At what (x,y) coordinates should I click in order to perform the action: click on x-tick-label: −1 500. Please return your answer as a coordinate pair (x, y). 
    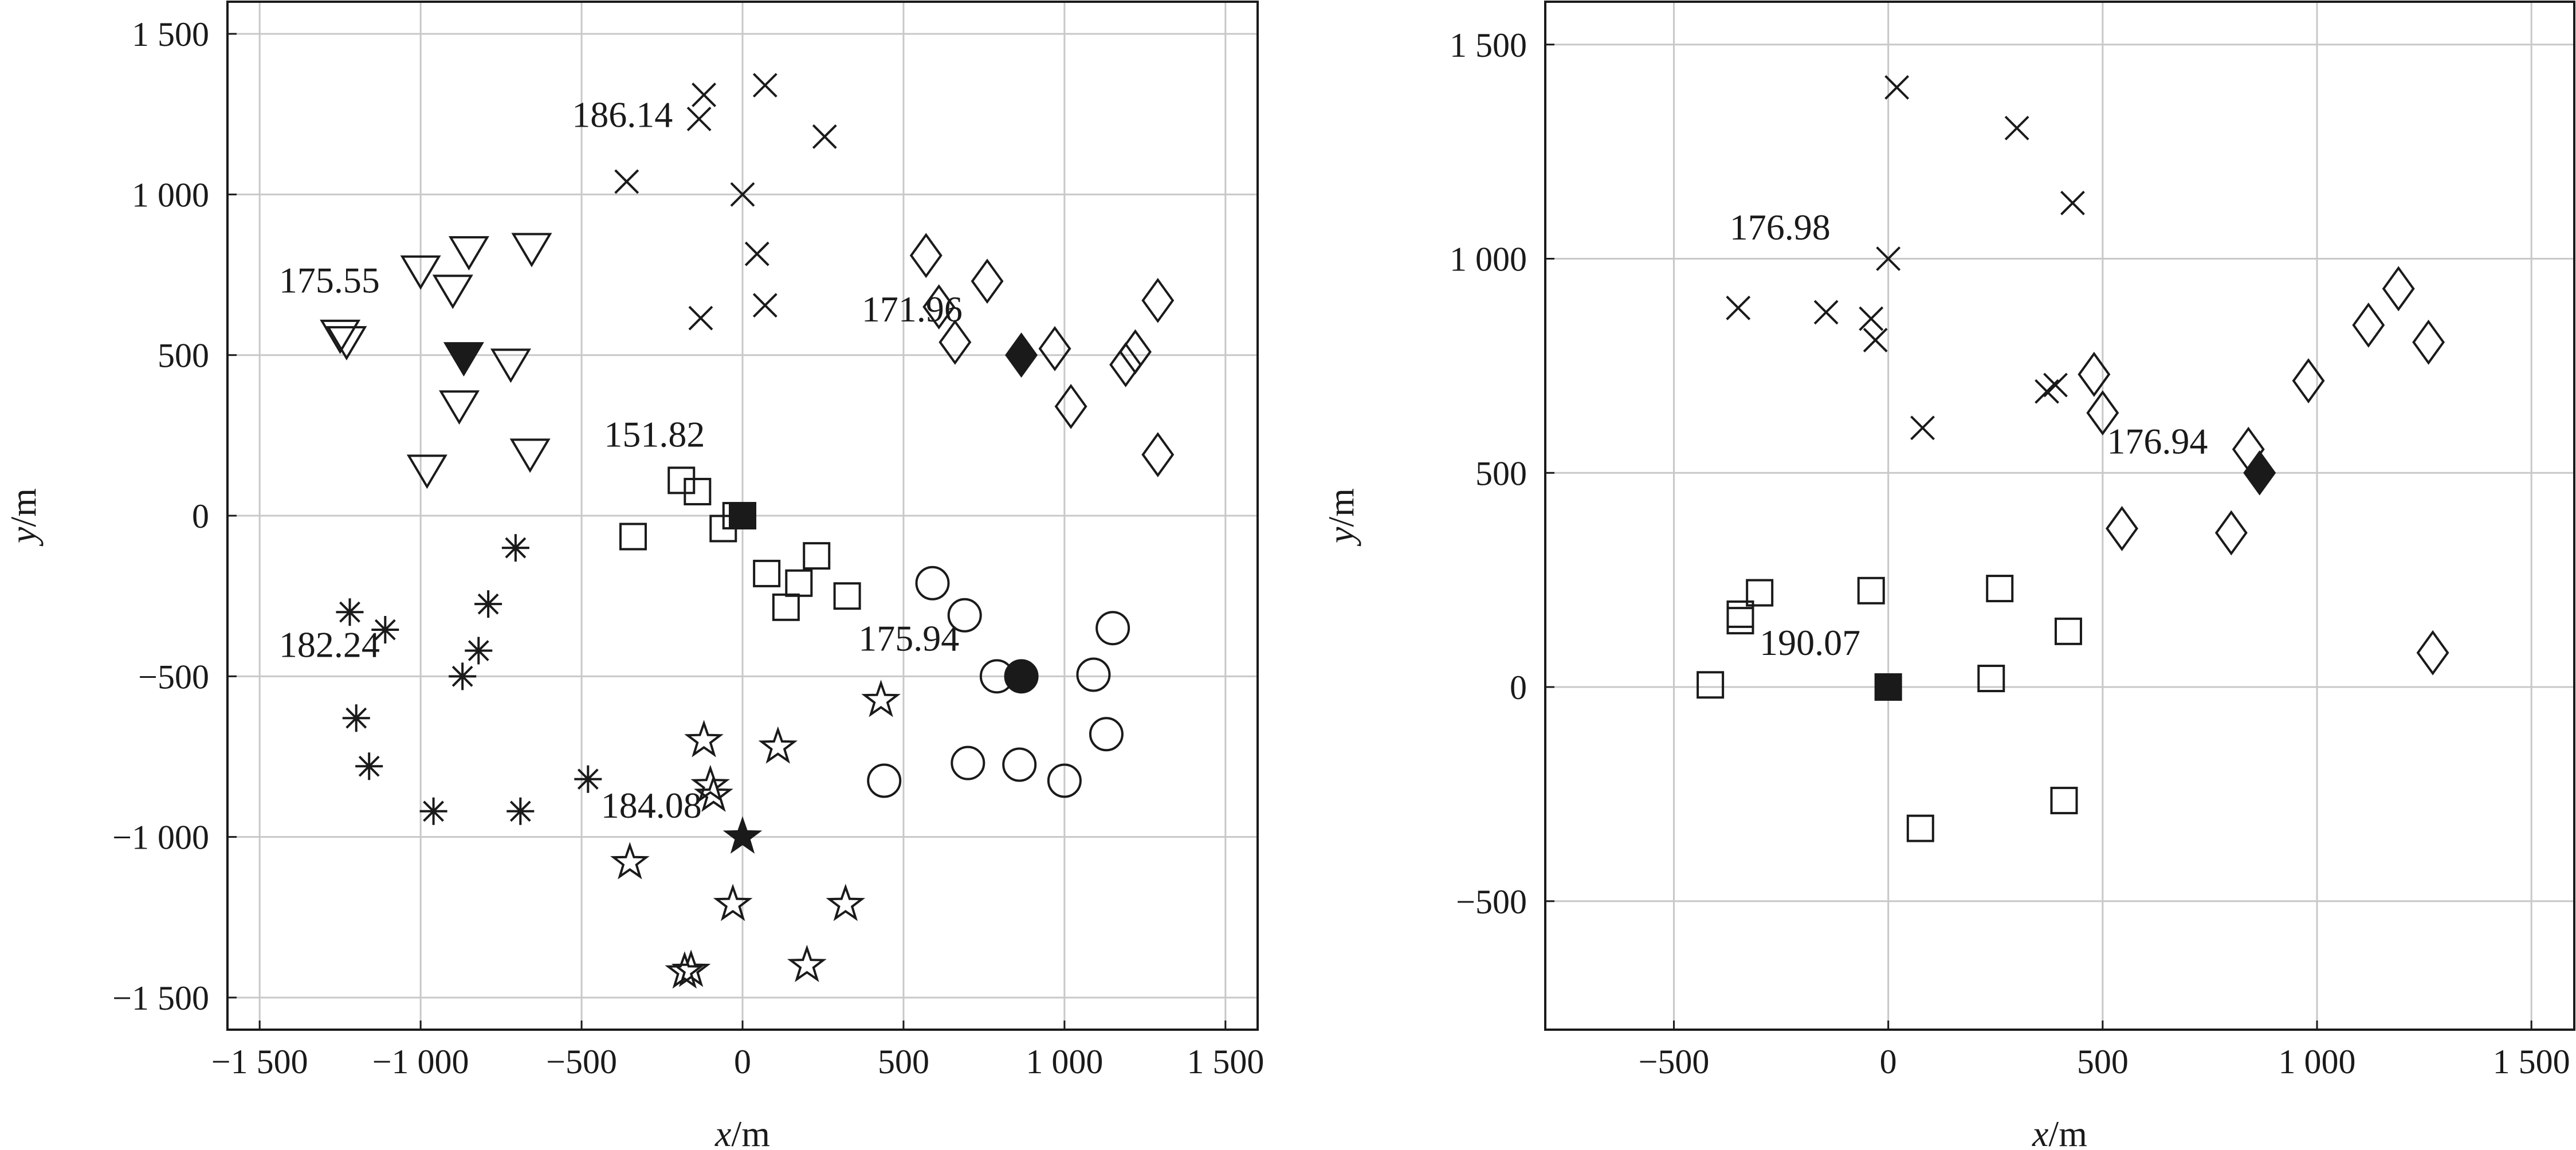
    Looking at the image, I should click on (260, 1062).